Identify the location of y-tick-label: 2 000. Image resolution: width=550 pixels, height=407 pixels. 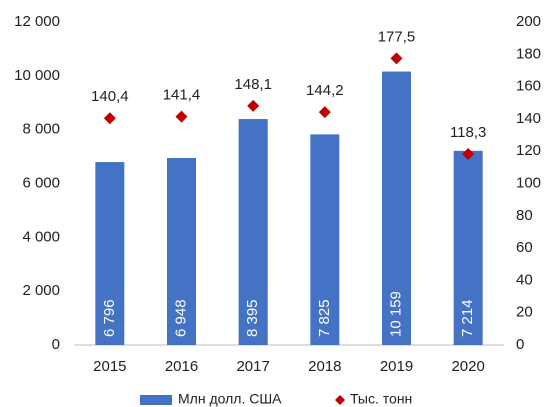
(41, 290).